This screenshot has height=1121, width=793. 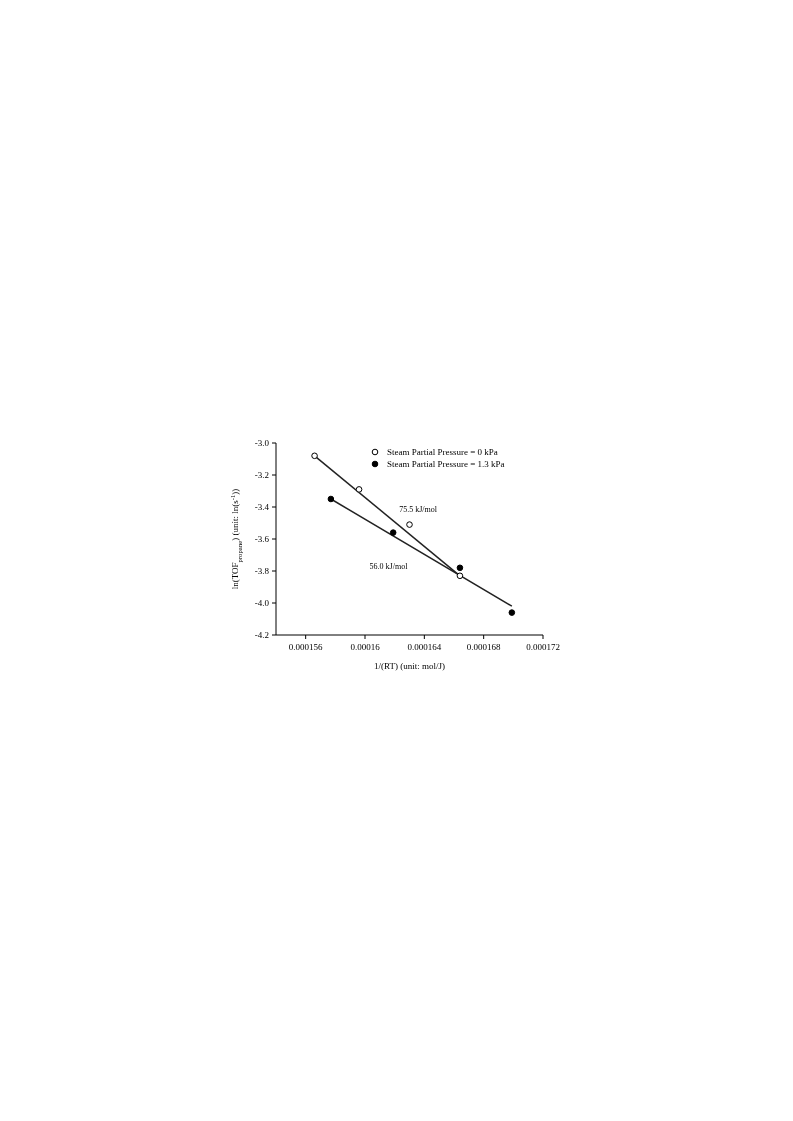 What do you see at coordinates (389, 566) in the screenshot?
I see `annotation: 56.0 kJ/mol` at bounding box center [389, 566].